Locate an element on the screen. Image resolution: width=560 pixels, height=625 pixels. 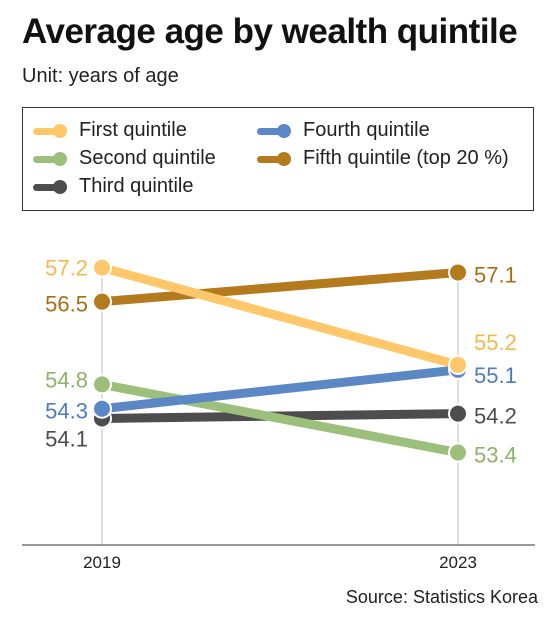
data-label: 54.1 is located at coordinates (66, 438).